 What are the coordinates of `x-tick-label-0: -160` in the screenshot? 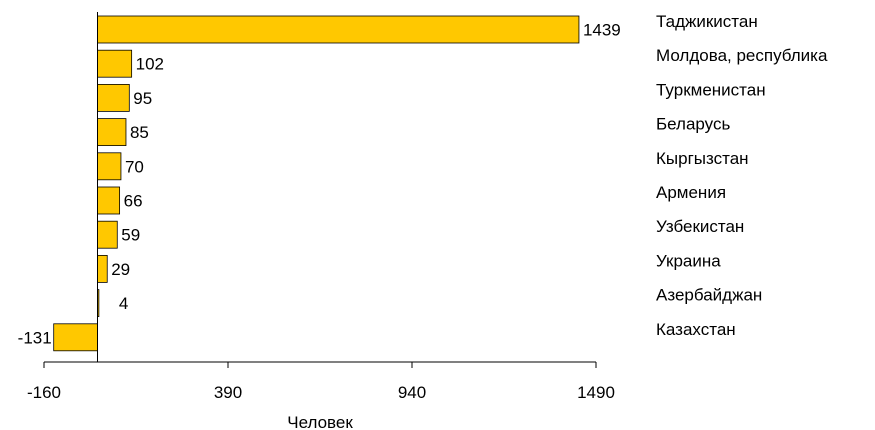 It's located at (44, 392).